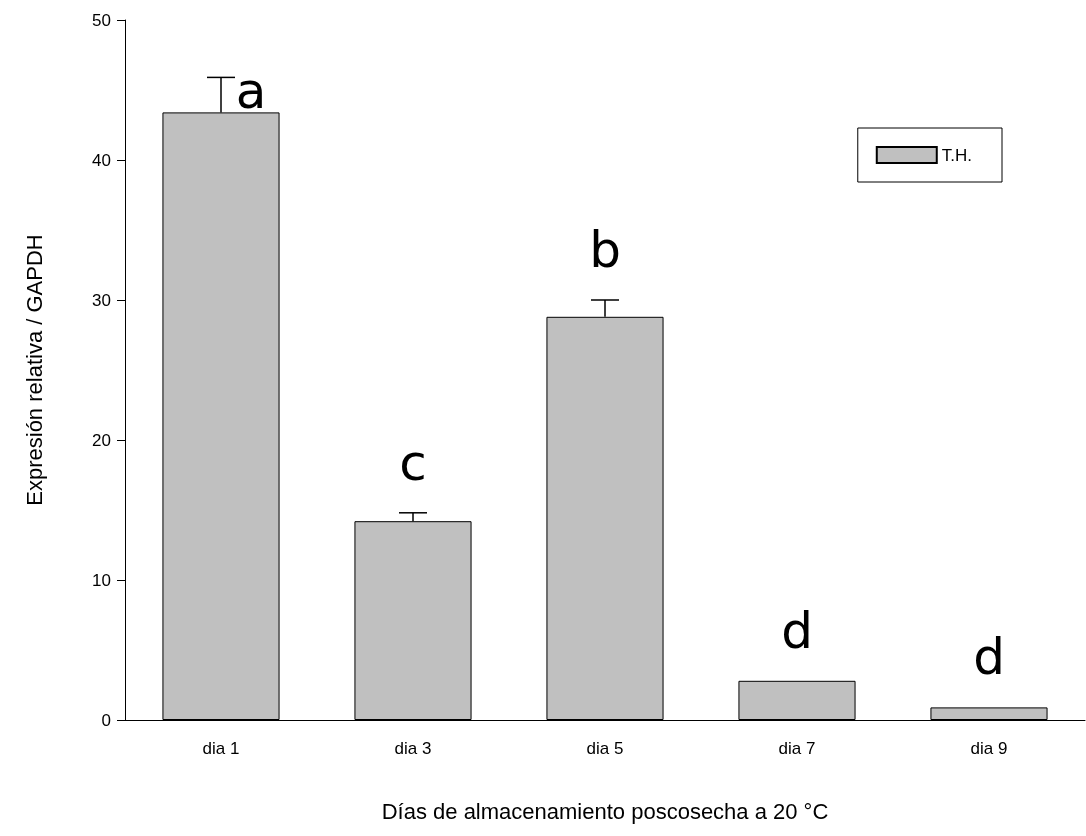  Describe the element at coordinates (106, 720) in the screenshot. I see `y-tick-label: 0` at that location.